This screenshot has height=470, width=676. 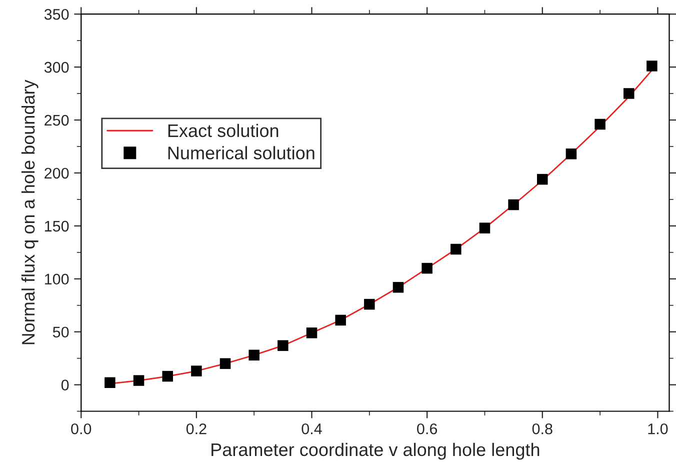 I want to click on y-tick-label: 100, so click(x=56, y=279).